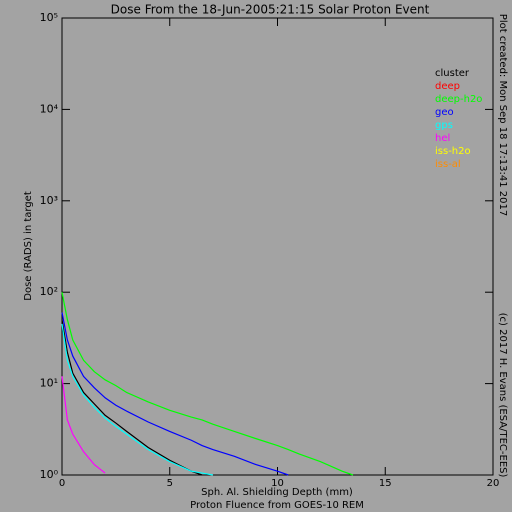 This screenshot has height=512, width=512. What do you see at coordinates (49, 17) in the screenshot?
I see `y-tick-label: 10⁵` at bounding box center [49, 17].